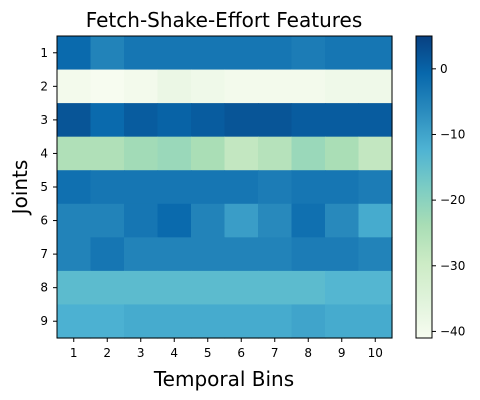  What do you see at coordinates (224, 20) in the screenshot?
I see `chart-title: Fetch-Shake-Effort Features` at bounding box center [224, 20].